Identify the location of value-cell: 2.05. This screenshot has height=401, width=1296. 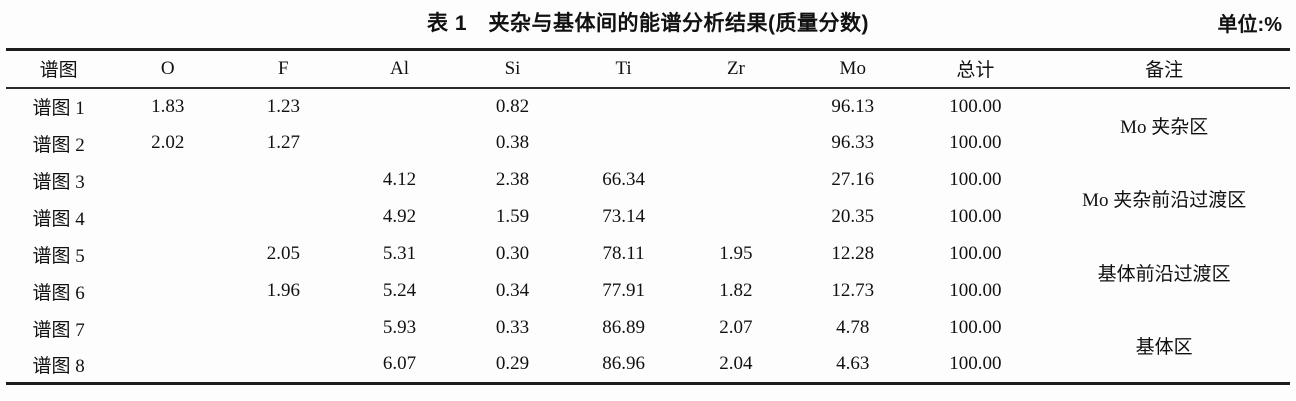
(283, 253).